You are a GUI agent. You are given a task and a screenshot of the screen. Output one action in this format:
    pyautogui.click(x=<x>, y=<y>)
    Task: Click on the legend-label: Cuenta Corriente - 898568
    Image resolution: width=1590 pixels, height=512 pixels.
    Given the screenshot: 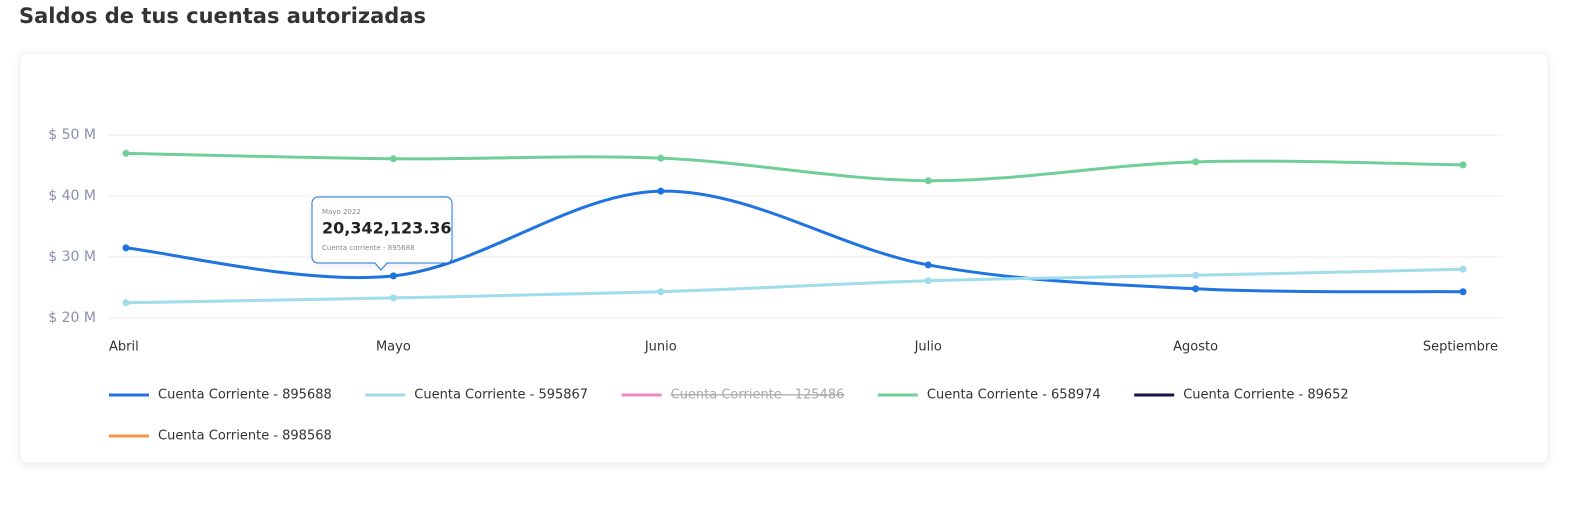 What is the action you would take?
    pyautogui.click(x=245, y=436)
    